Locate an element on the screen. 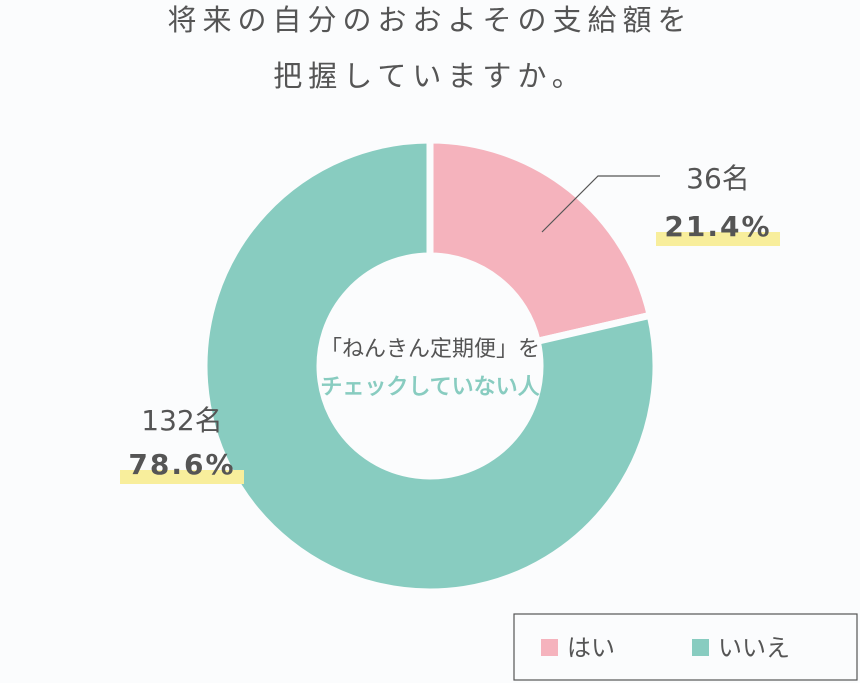 This screenshot has width=860, height=683. count-label: 36名 is located at coordinates (718, 178).